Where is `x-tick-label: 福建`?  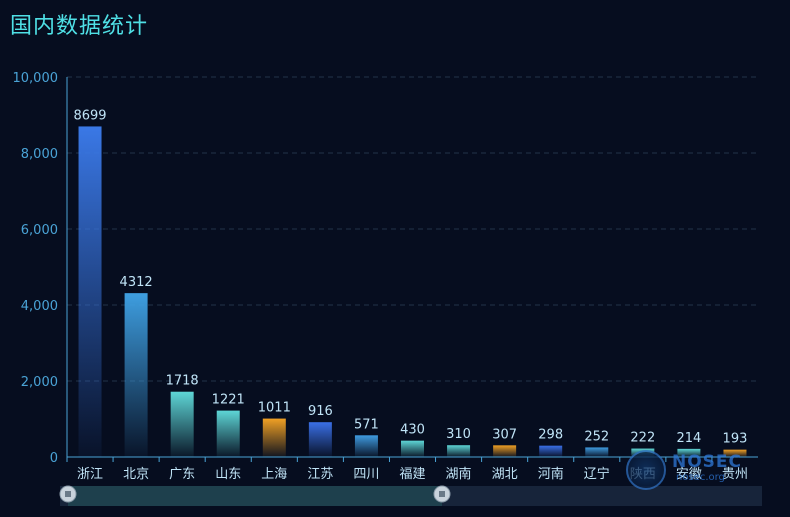
x-tick-label: 福建 is located at coordinates (412, 474).